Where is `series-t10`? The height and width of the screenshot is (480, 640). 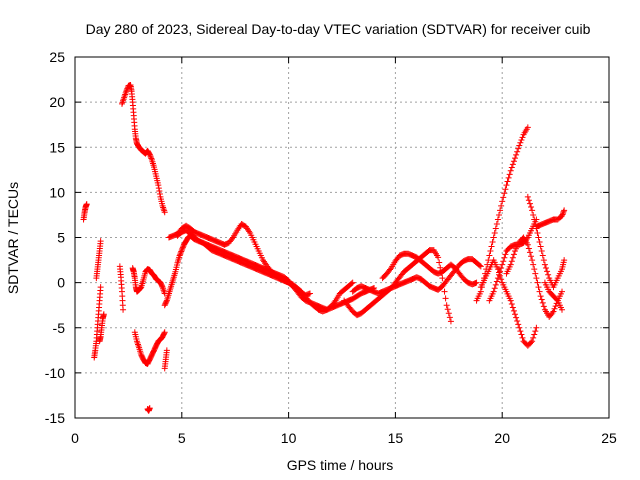 series-t10 is located at coordinates (165, 359).